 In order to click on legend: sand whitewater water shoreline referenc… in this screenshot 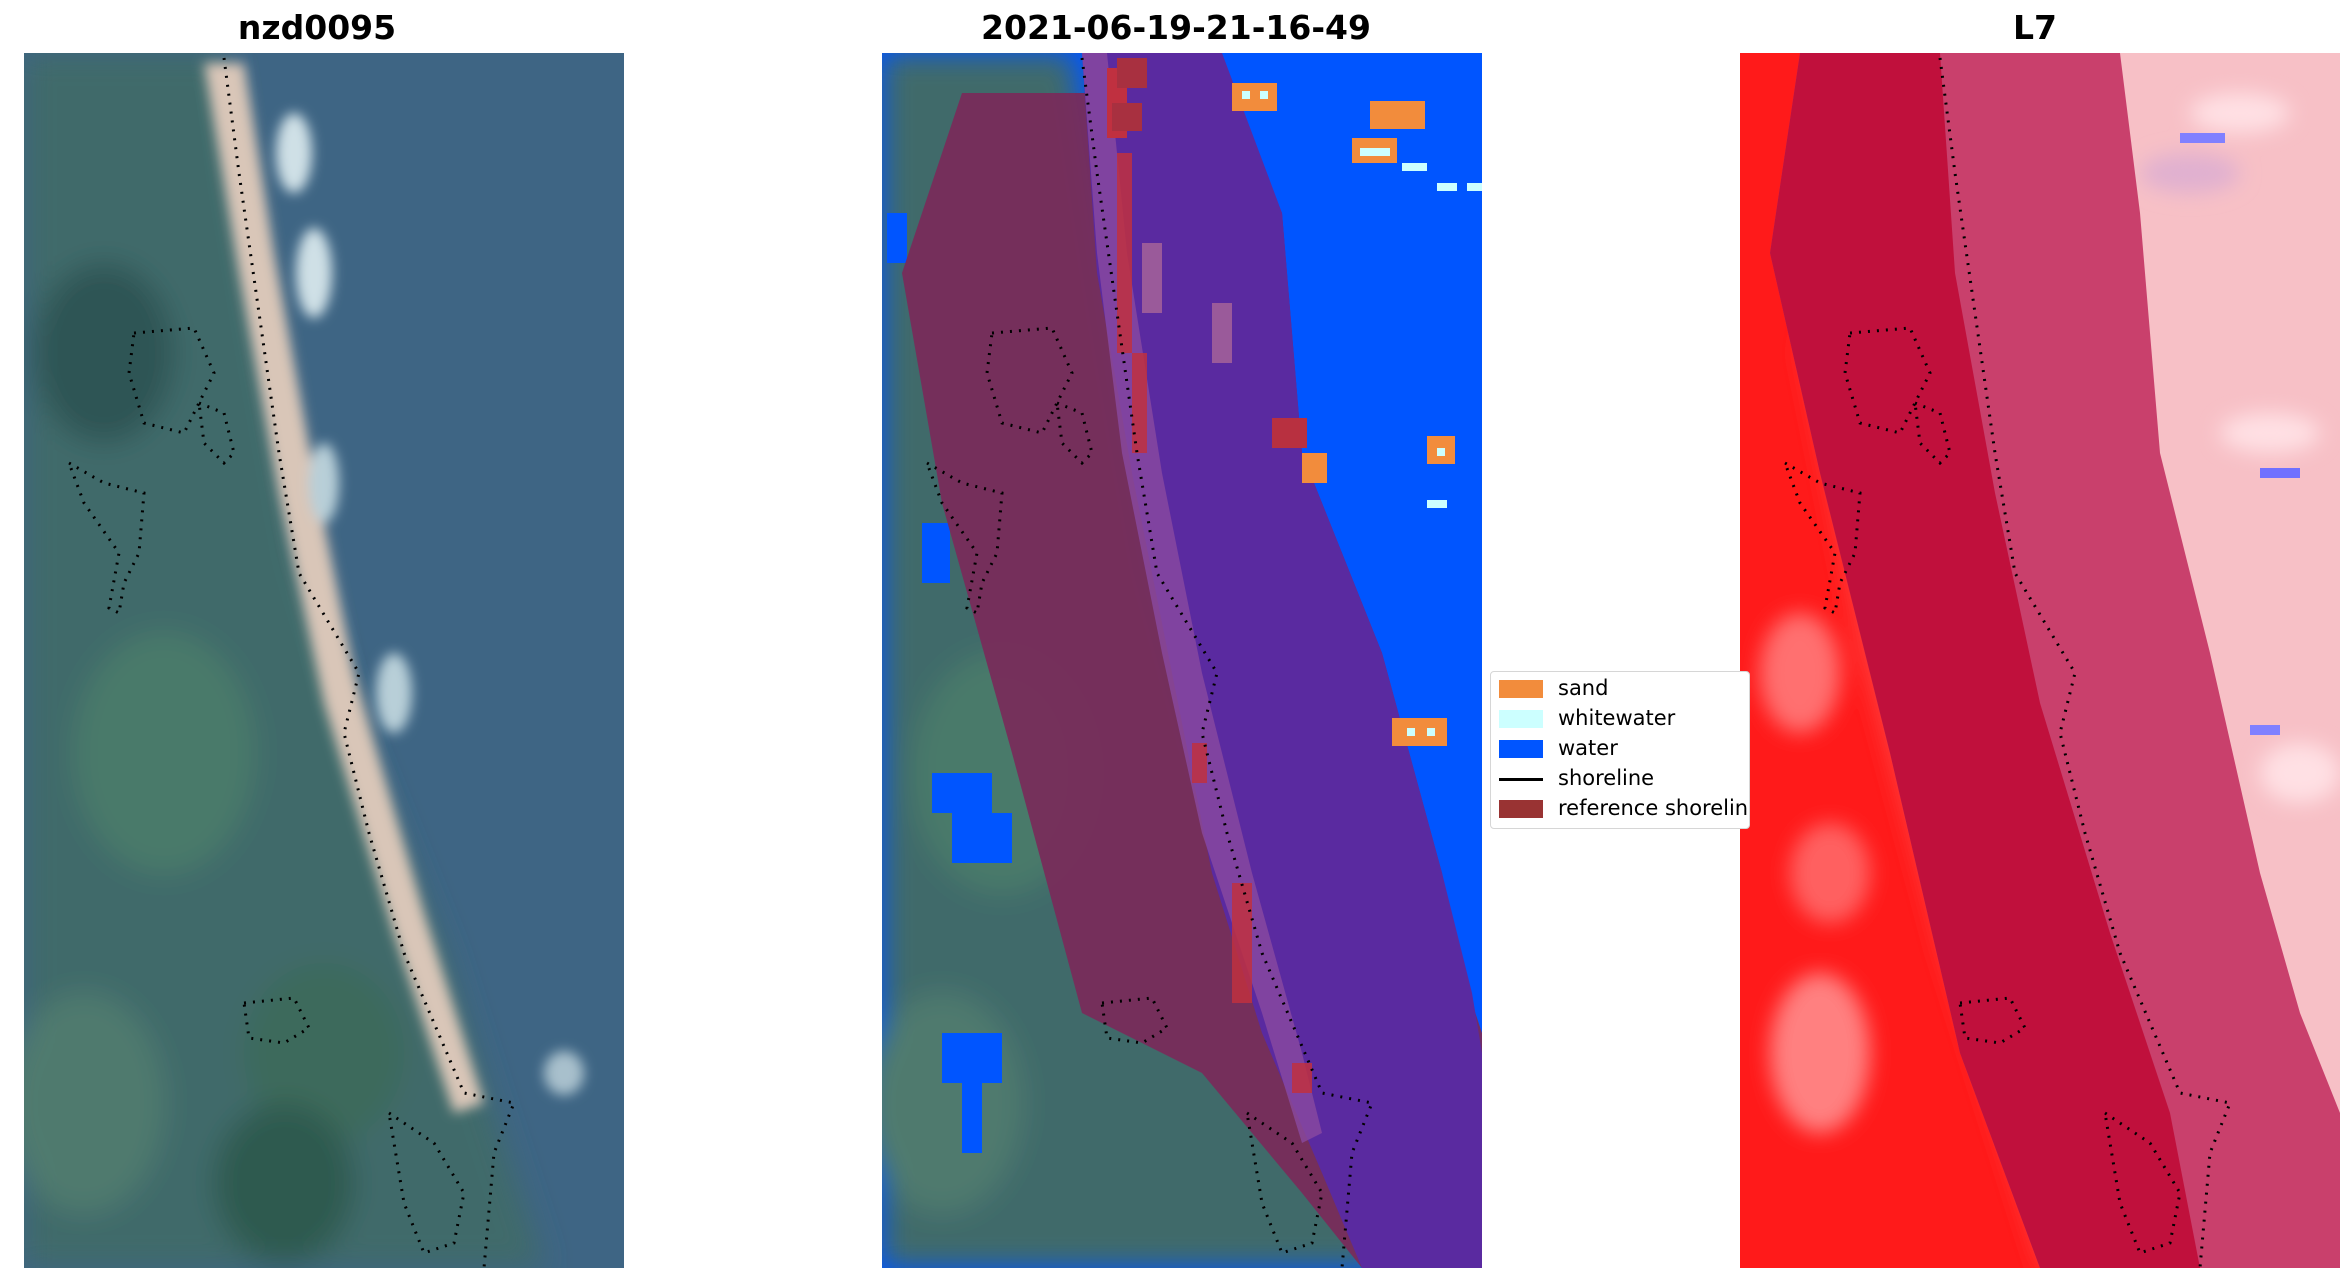, I will do `click(1620, 750)`.